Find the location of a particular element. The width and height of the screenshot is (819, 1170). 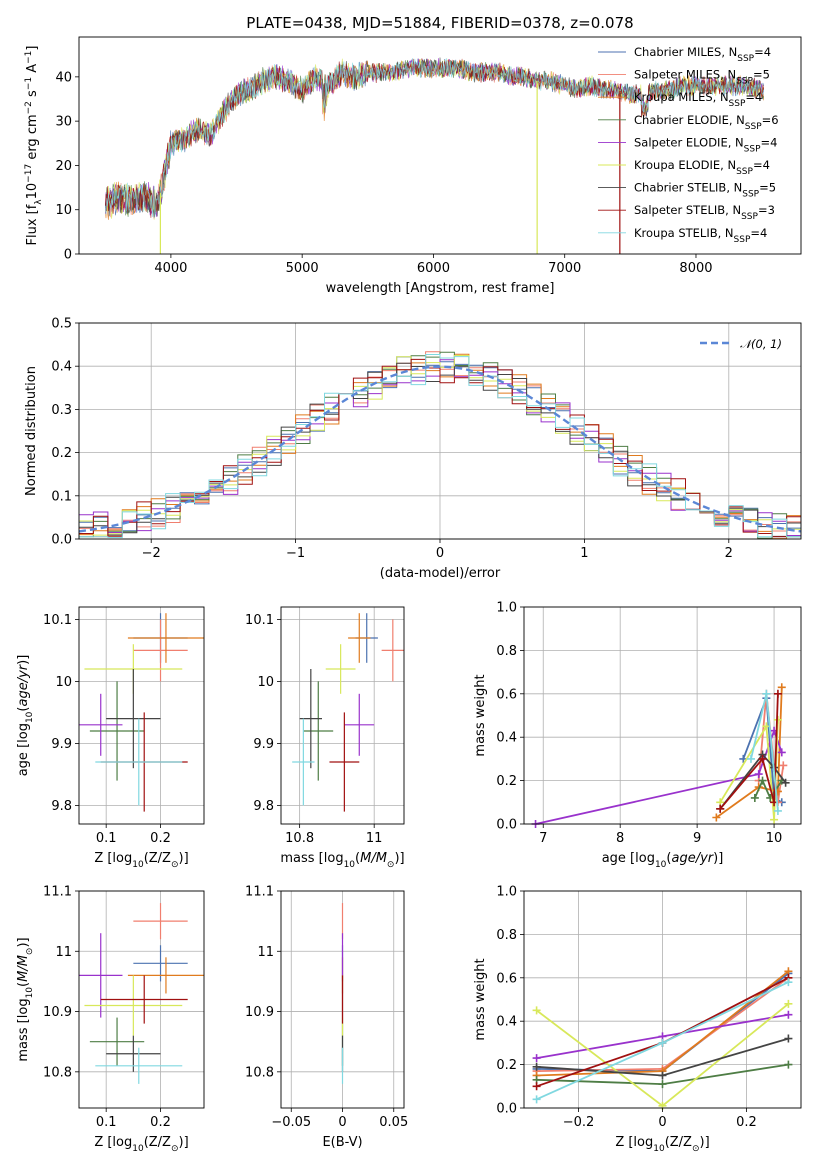

y-tick-label: 0 is located at coordinates (68, 255).